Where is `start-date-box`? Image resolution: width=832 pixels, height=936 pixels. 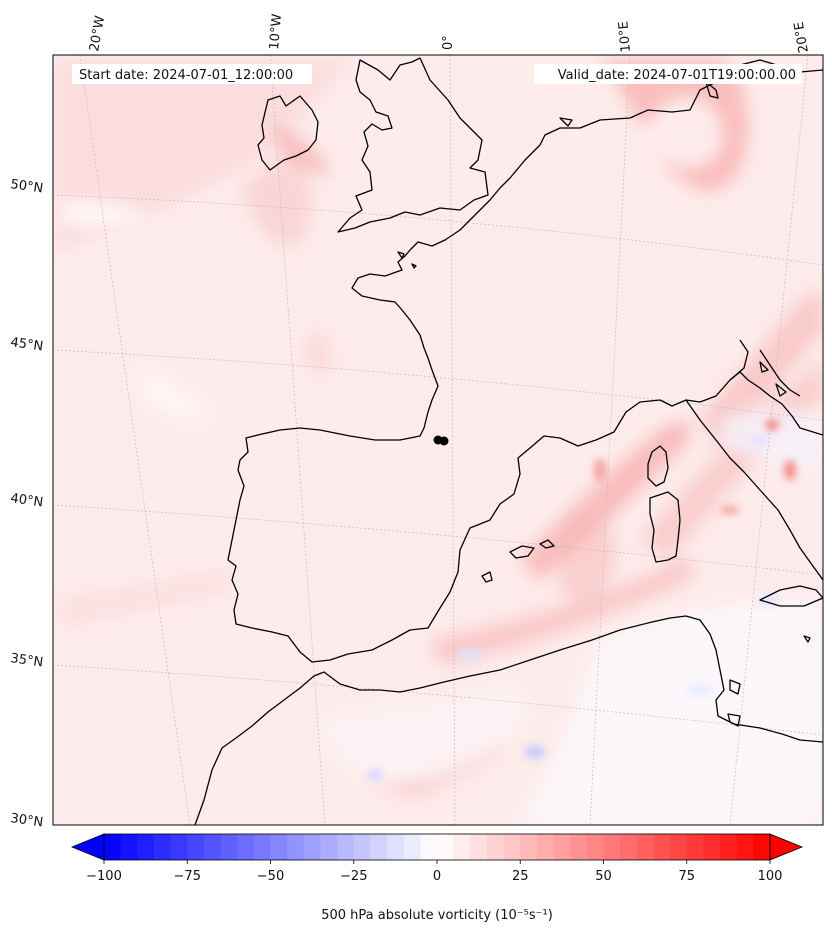 start-date-box is located at coordinates (192, 74).